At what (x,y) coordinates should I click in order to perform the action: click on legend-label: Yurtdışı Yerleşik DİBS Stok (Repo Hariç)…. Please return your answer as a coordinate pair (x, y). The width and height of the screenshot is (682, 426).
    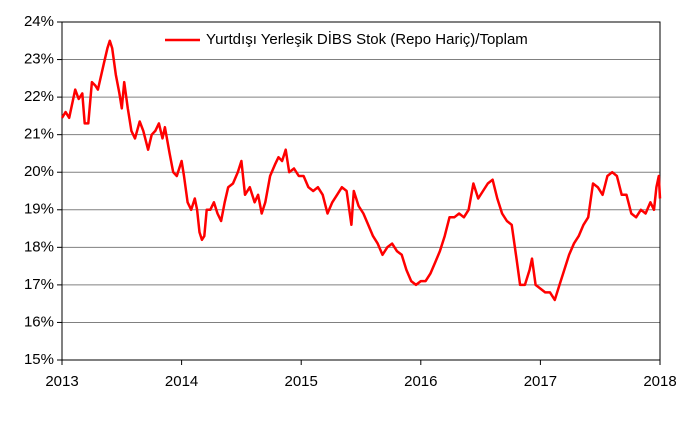
    Looking at the image, I should click on (367, 39).